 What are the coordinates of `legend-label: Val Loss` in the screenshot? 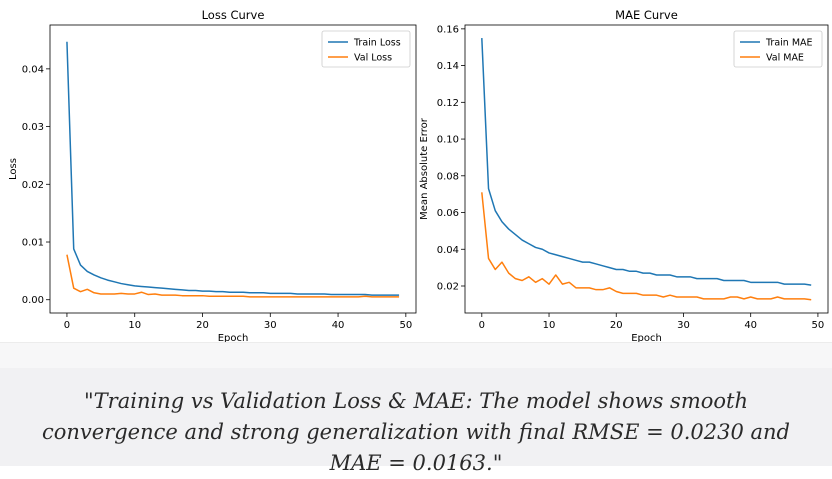 It's located at (373, 58).